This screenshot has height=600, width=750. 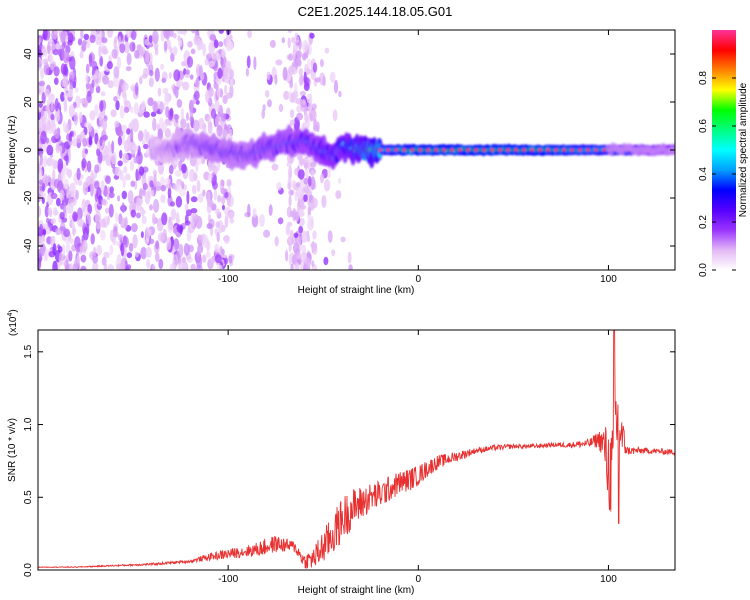 I want to click on snr-x-label: Height of straight line (km), so click(x=356, y=590).